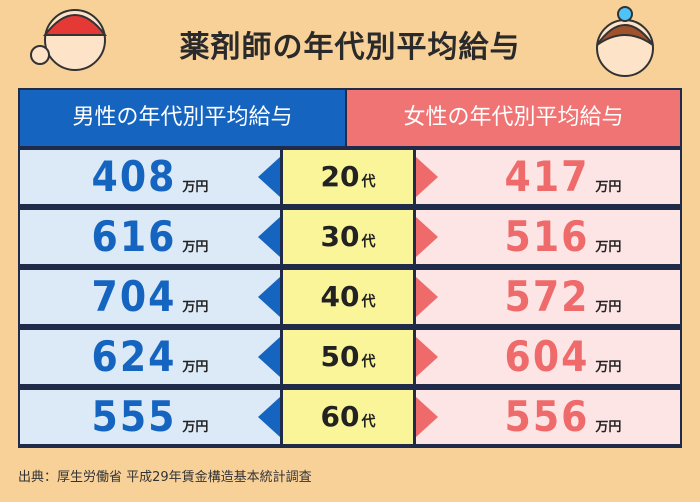 The width and height of the screenshot is (700, 502). Describe the element at coordinates (134, 236) in the screenshot. I see `male-value: 616` at that location.